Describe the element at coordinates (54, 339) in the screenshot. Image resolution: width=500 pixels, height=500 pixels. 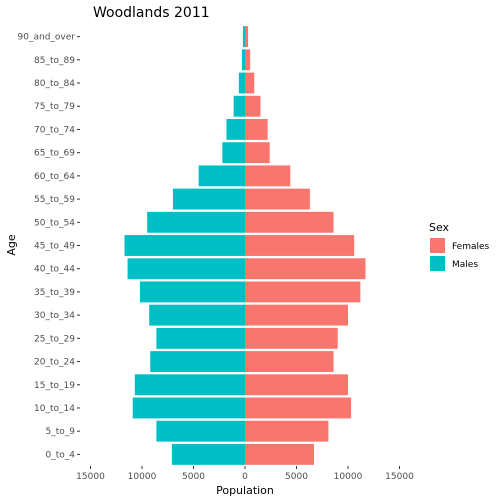
I see `y-tick-label: 25_to_29` at that location.